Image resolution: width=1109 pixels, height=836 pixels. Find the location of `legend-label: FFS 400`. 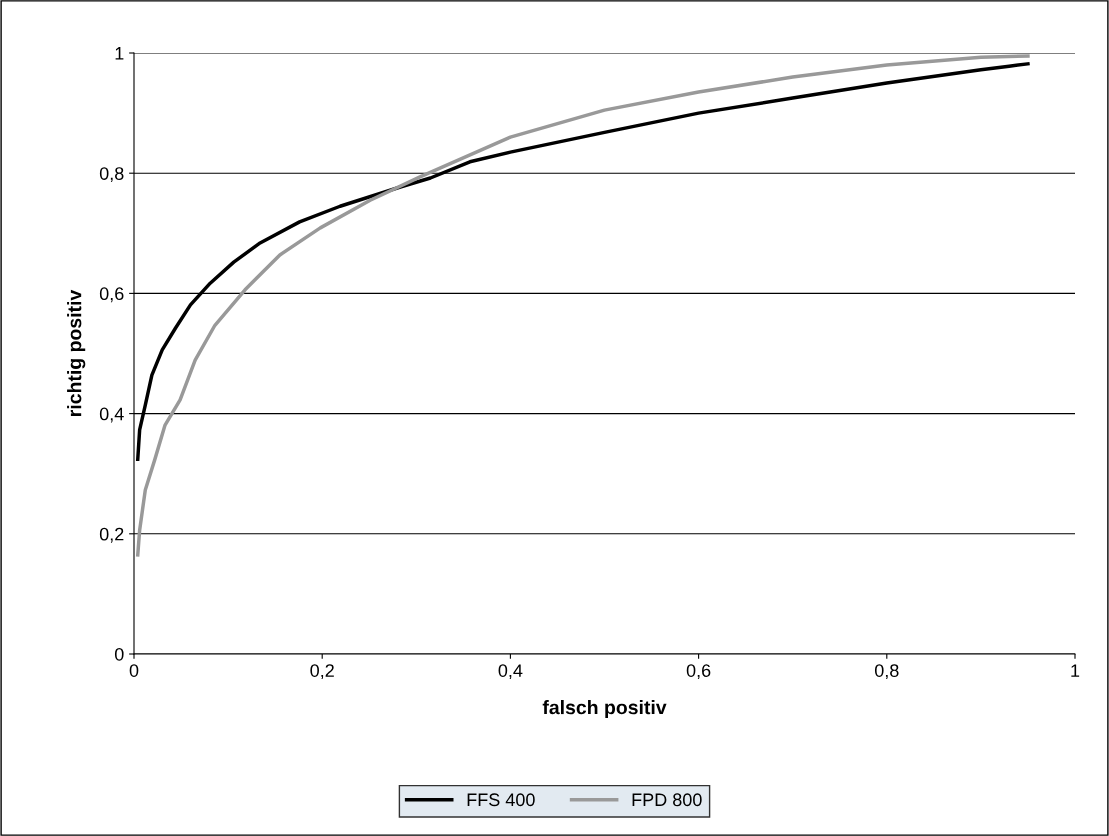

legend-label: FFS 400 is located at coordinates (501, 800).